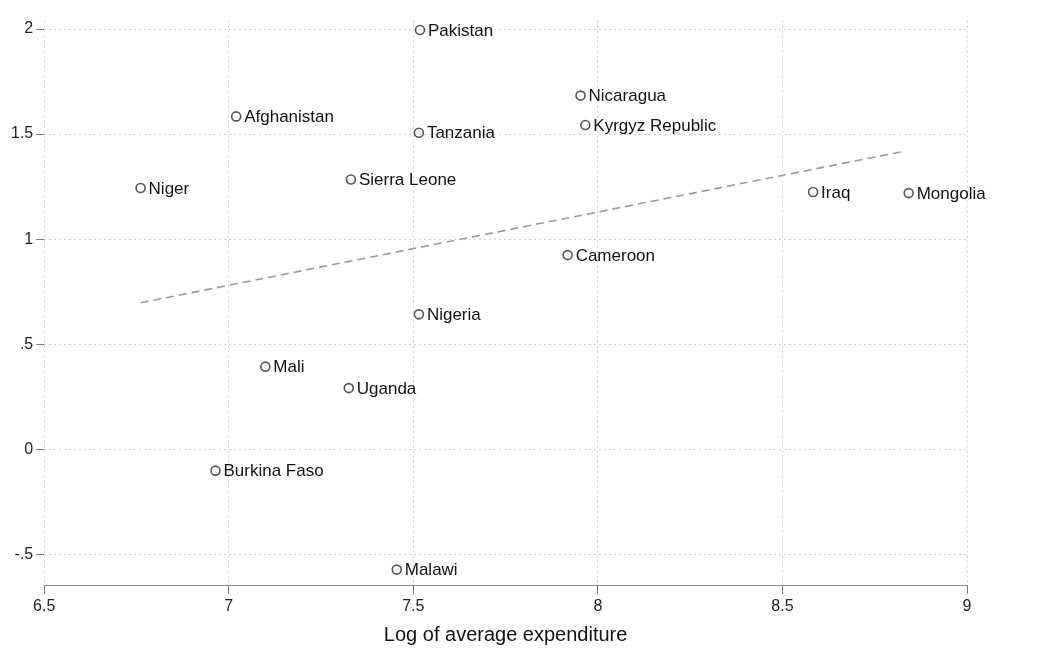 The height and width of the screenshot is (659, 1045). I want to click on x-tick-label: 6.5, so click(44, 605).